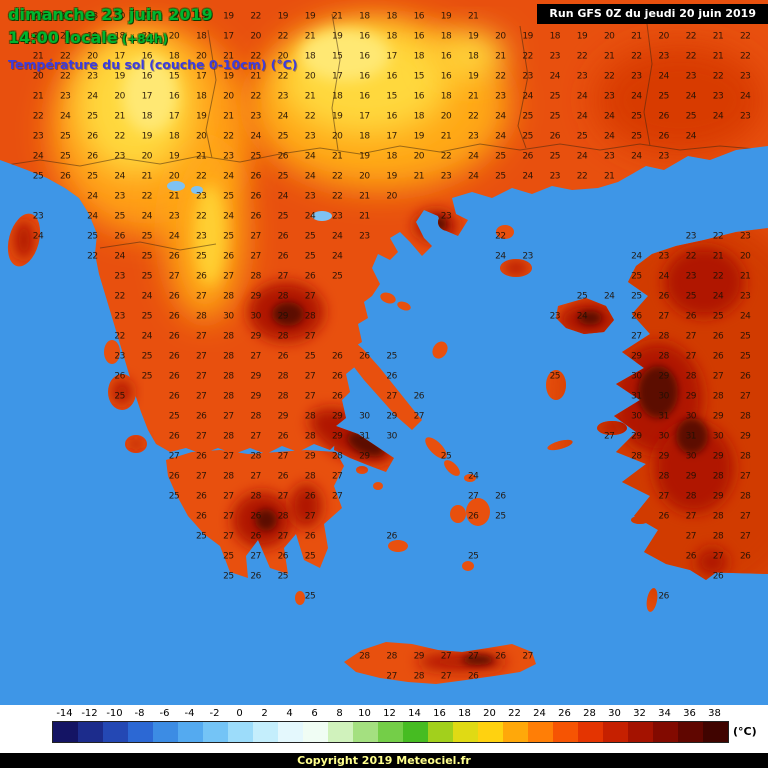  What do you see at coordinates (314, 713) in the screenshot?
I see `legend-tick-label: 6` at bounding box center [314, 713].